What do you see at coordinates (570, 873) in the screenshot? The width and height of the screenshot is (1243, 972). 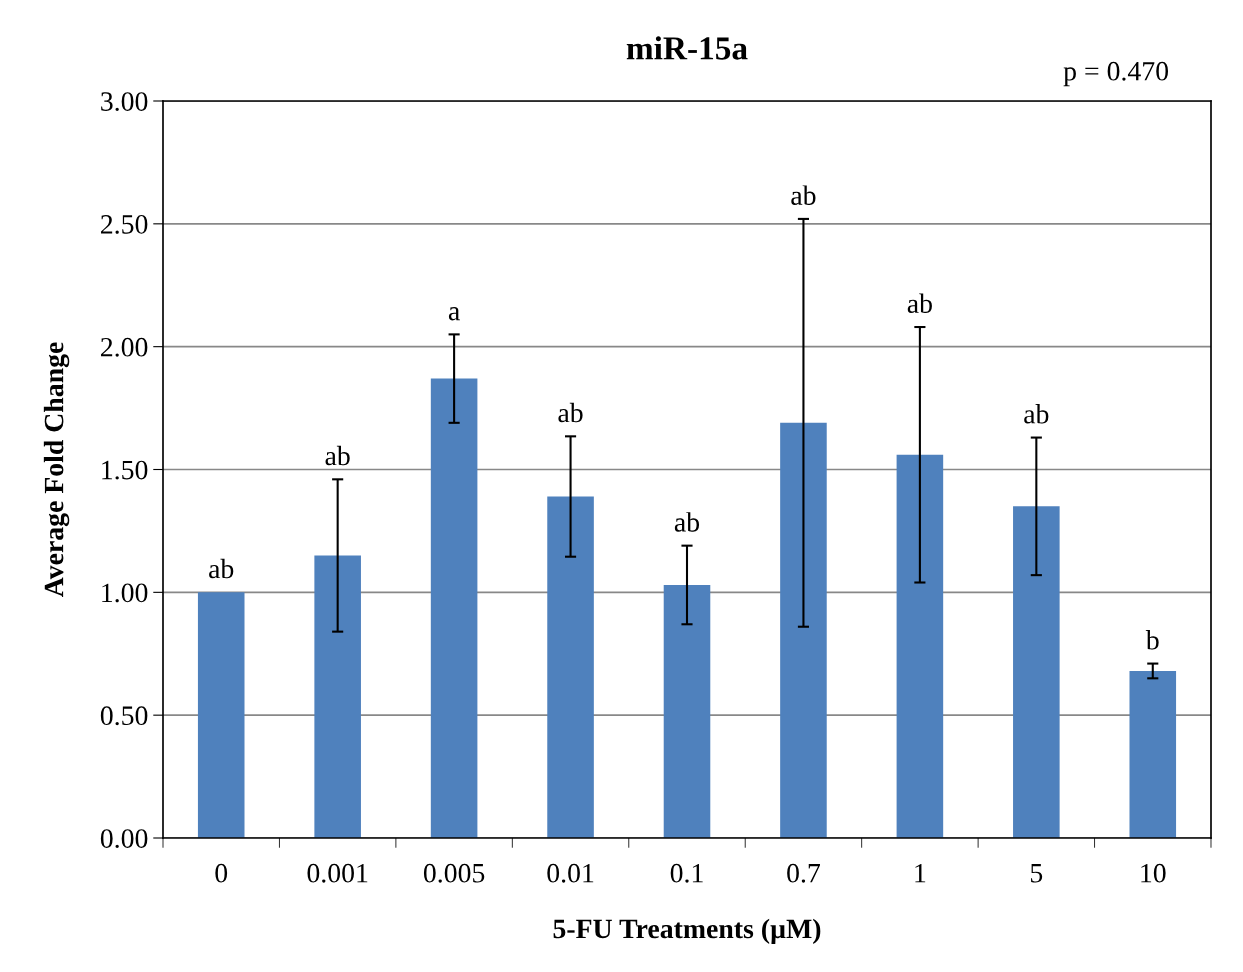 I see `x-tick-label: 0.01` at bounding box center [570, 873].